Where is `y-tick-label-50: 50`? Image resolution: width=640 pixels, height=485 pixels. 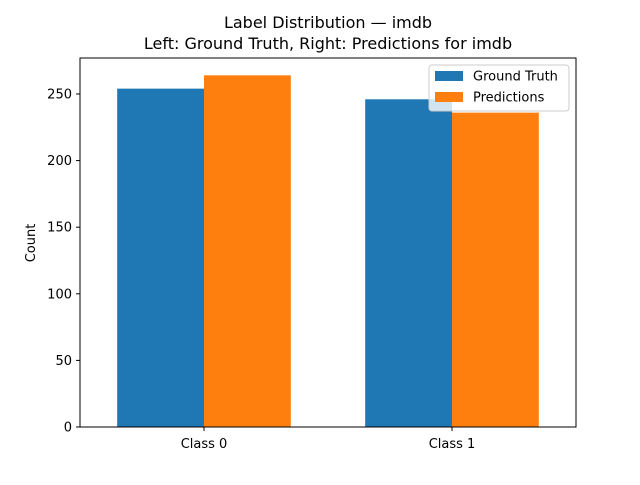
y-tick-label-50: 50 is located at coordinates (63, 361).